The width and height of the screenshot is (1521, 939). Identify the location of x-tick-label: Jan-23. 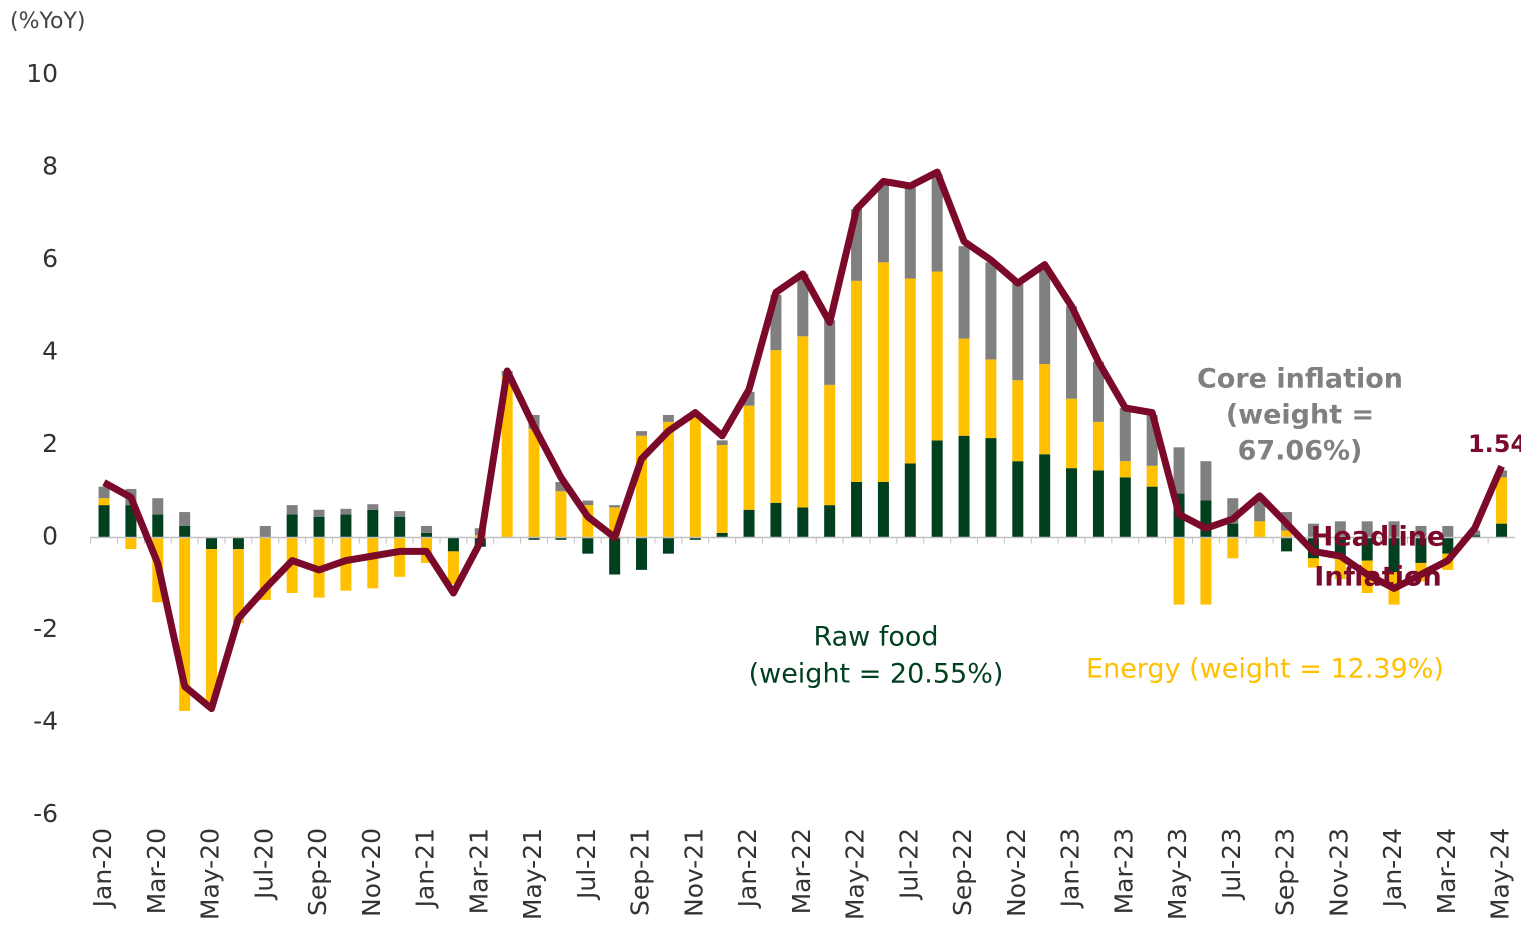
(1070, 868).